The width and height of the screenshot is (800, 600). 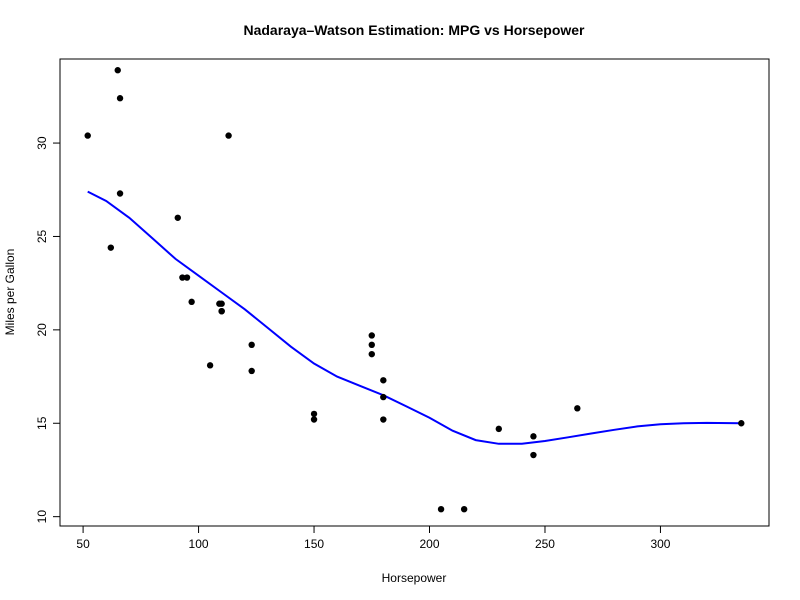 What do you see at coordinates (42, 143) in the screenshot?
I see `y-tick-label: 30` at bounding box center [42, 143].